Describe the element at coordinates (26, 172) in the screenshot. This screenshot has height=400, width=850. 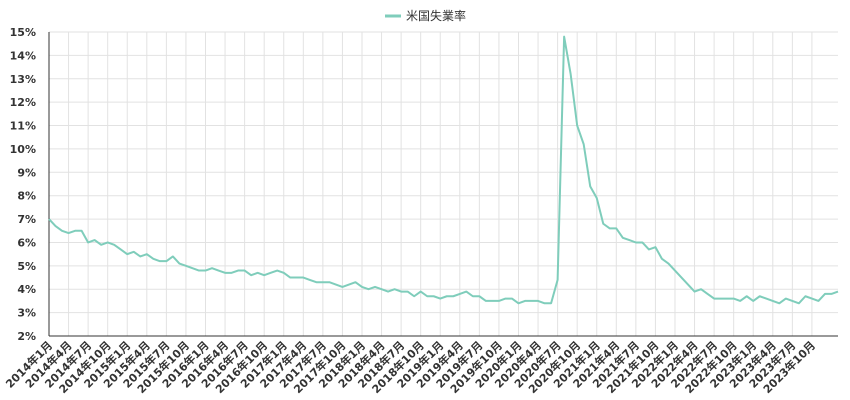
I see `y-tick-label: 9%` at that location.